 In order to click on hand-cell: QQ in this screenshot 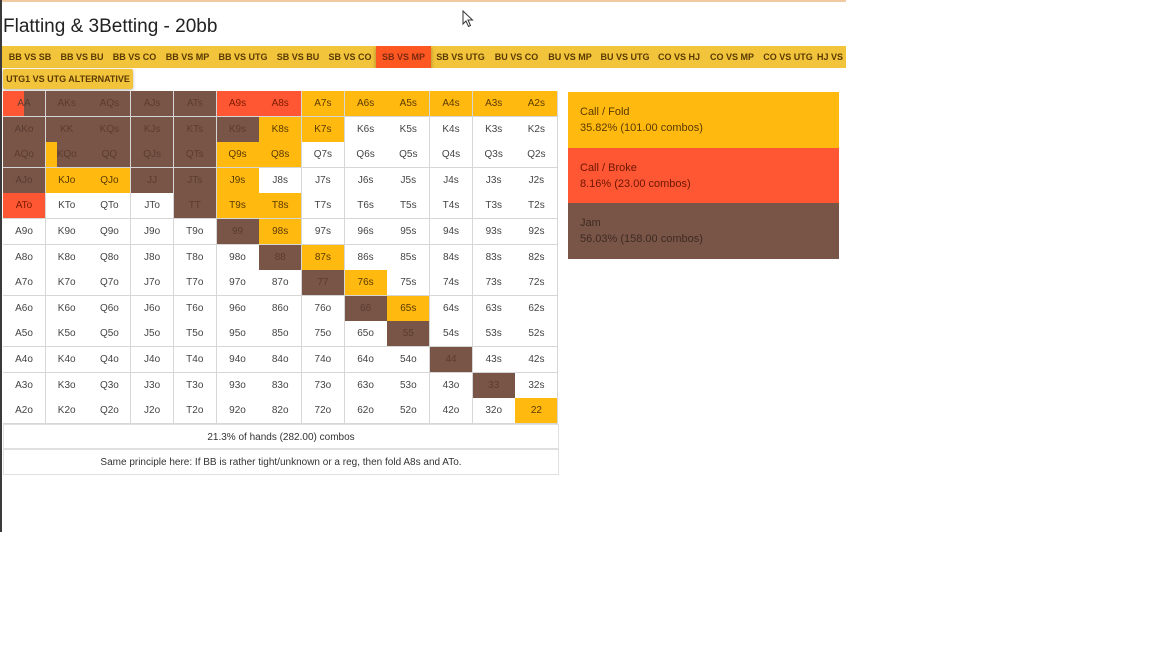, I will do `click(110, 155)`.